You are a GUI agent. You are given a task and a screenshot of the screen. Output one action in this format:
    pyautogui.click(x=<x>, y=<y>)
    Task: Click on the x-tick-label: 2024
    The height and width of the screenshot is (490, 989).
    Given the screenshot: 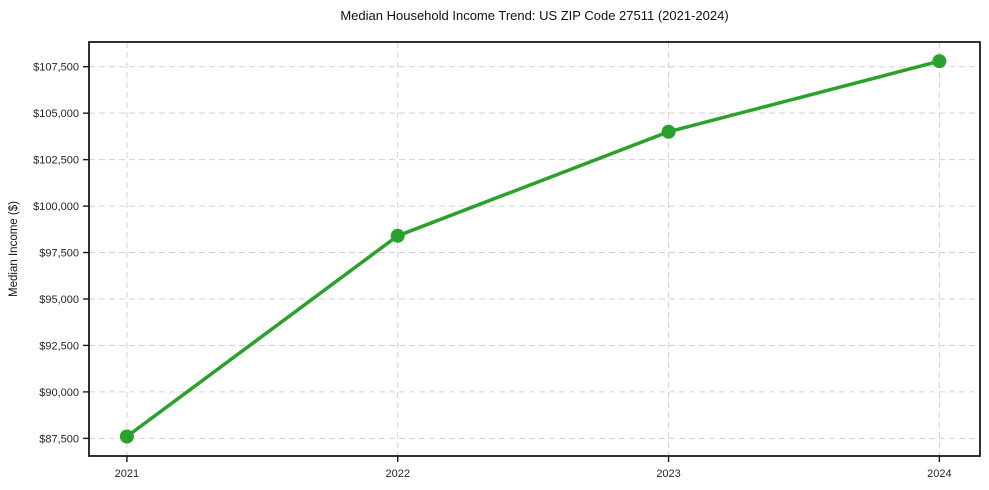 What is the action you would take?
    pyautogui.click(x=939, y=474)
    